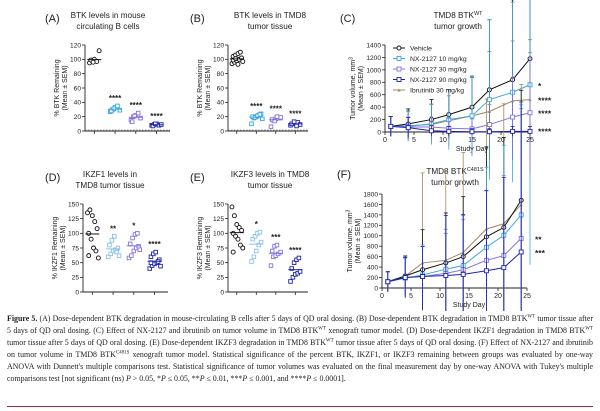  What do you see at coordinates (375, 95) in the screenshot?
I see `y-tick-label: 600` at bounding box center [375, 95].